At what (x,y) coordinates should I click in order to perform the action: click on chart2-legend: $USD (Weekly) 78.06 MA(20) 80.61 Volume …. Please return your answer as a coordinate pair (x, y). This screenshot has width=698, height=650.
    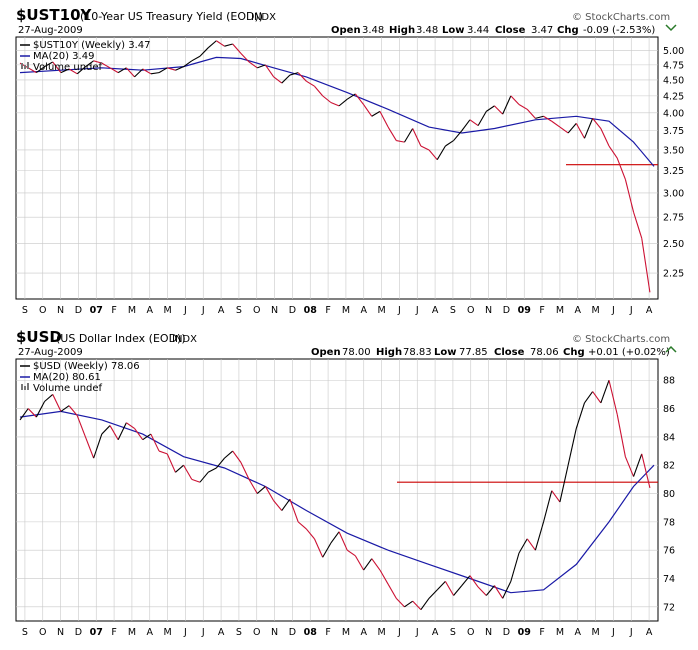
    Looking at the image, I should click on (80, 377).